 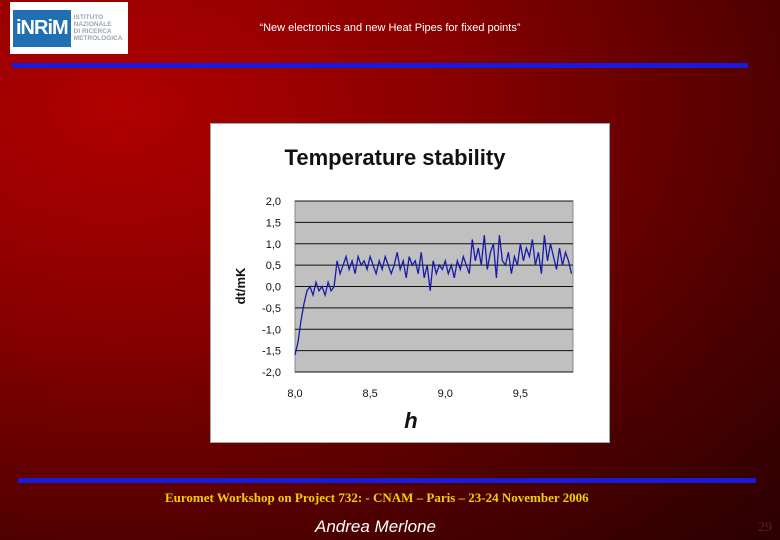 I want to click on series-line, so click(x=433, y=295).